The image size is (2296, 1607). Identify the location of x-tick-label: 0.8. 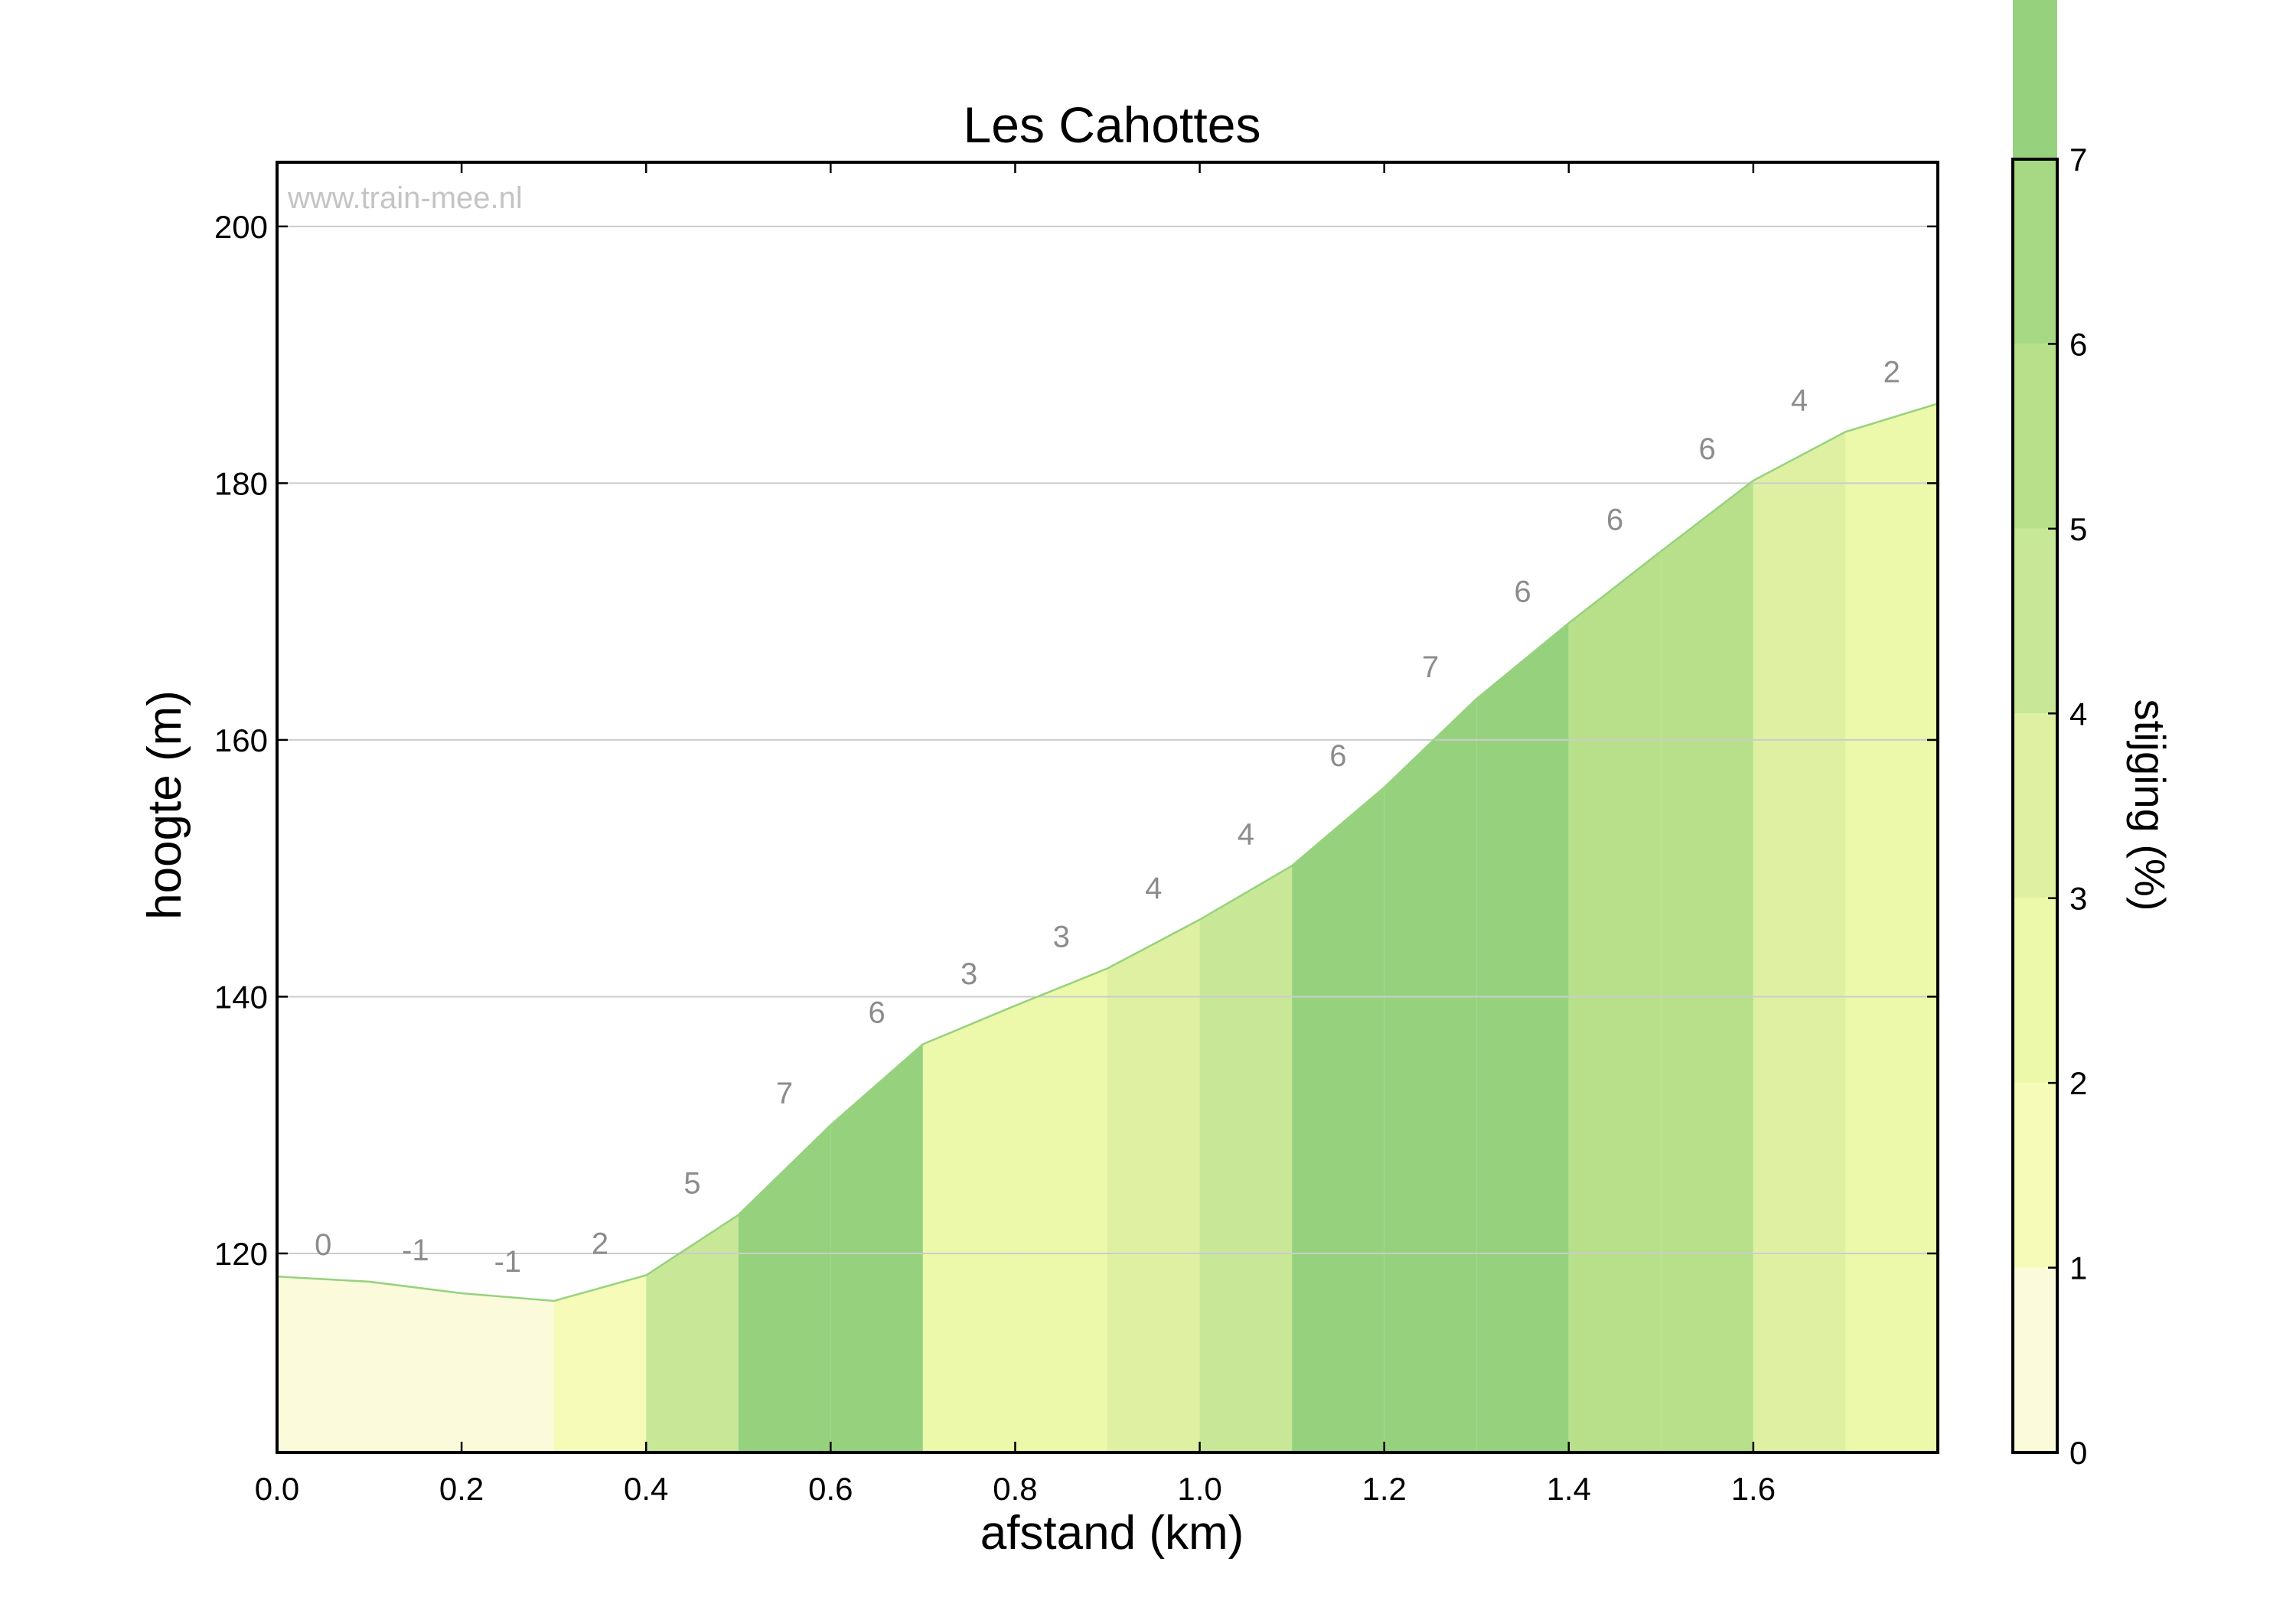
(1015, 1489).